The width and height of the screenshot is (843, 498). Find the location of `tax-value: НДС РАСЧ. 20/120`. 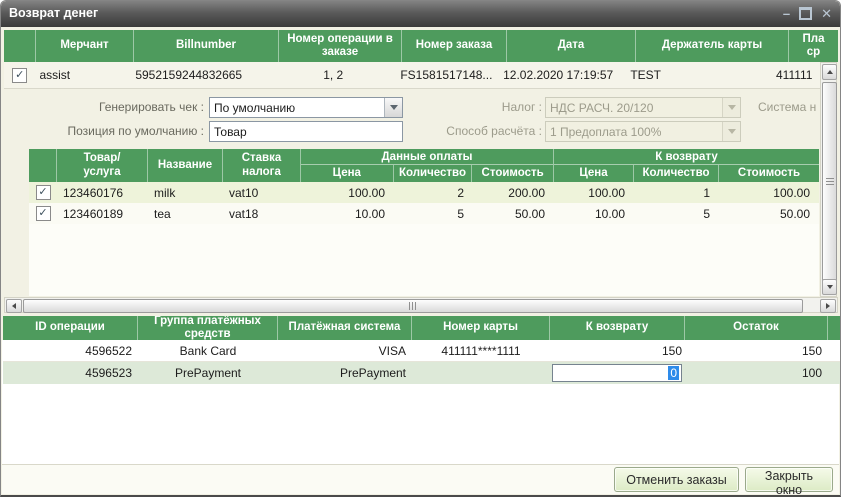

tax-value: НДС РАСЧ. 20/120 is located at coordinates (602, 107).